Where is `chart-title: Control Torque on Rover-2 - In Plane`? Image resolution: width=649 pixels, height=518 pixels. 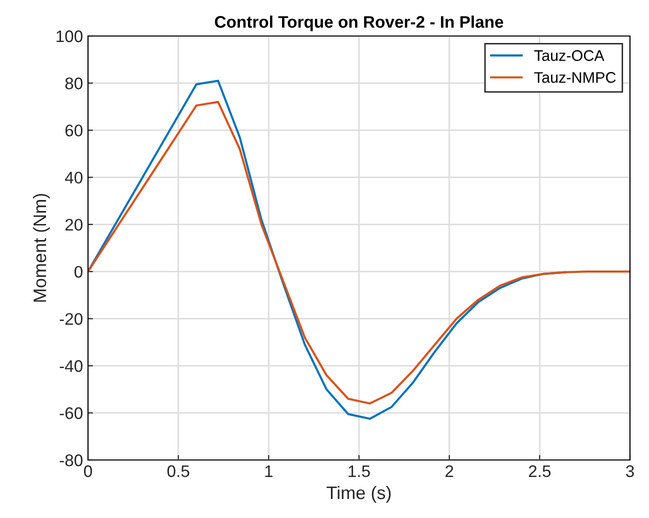 chart-title: Control Torque on Rover-2 - In Plane is located at coordinates (359, 24).